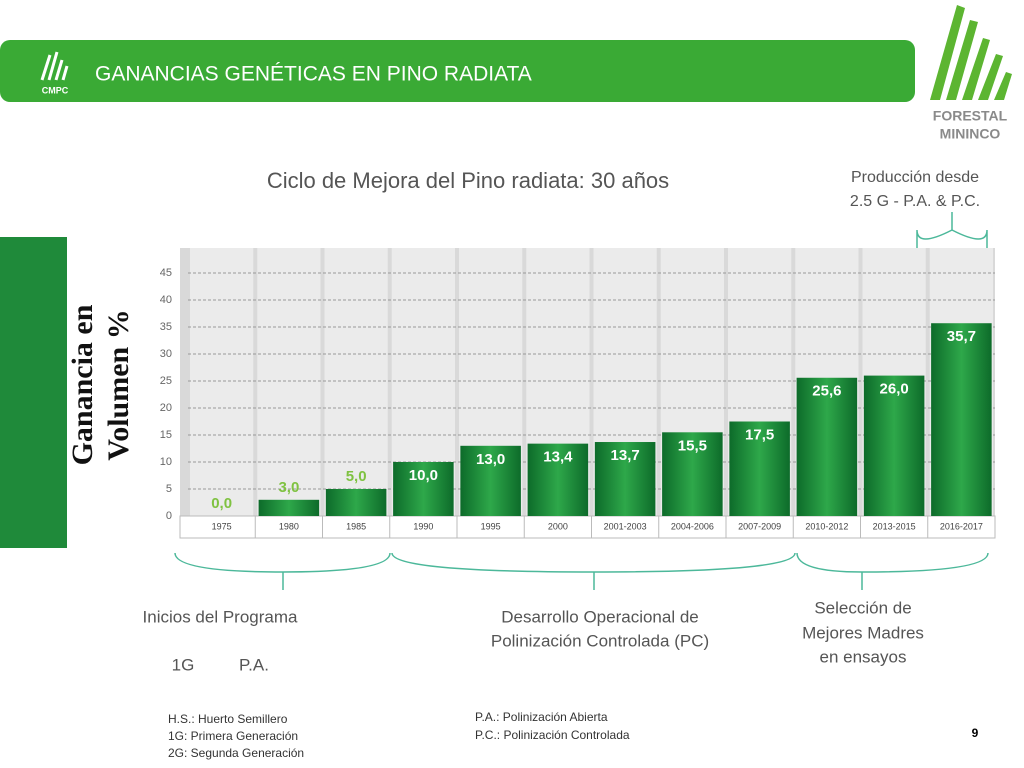  What do you see at coordinates (228, 719) in the screenshot?
I see `footnote: H.S.: Huerto Semillero` at bounding box center [228, 719].